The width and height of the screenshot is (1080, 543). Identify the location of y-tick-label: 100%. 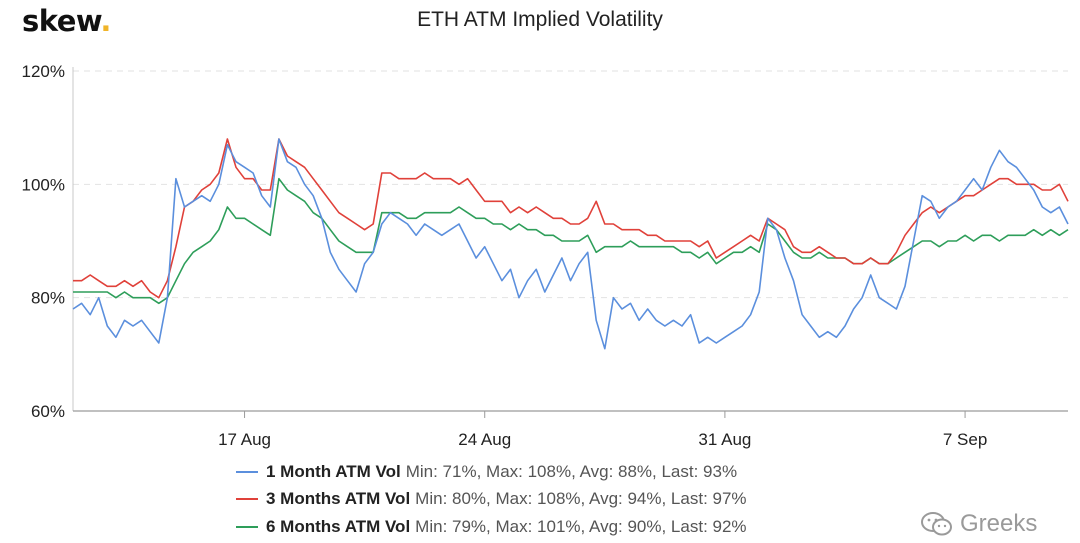
(43, 184).